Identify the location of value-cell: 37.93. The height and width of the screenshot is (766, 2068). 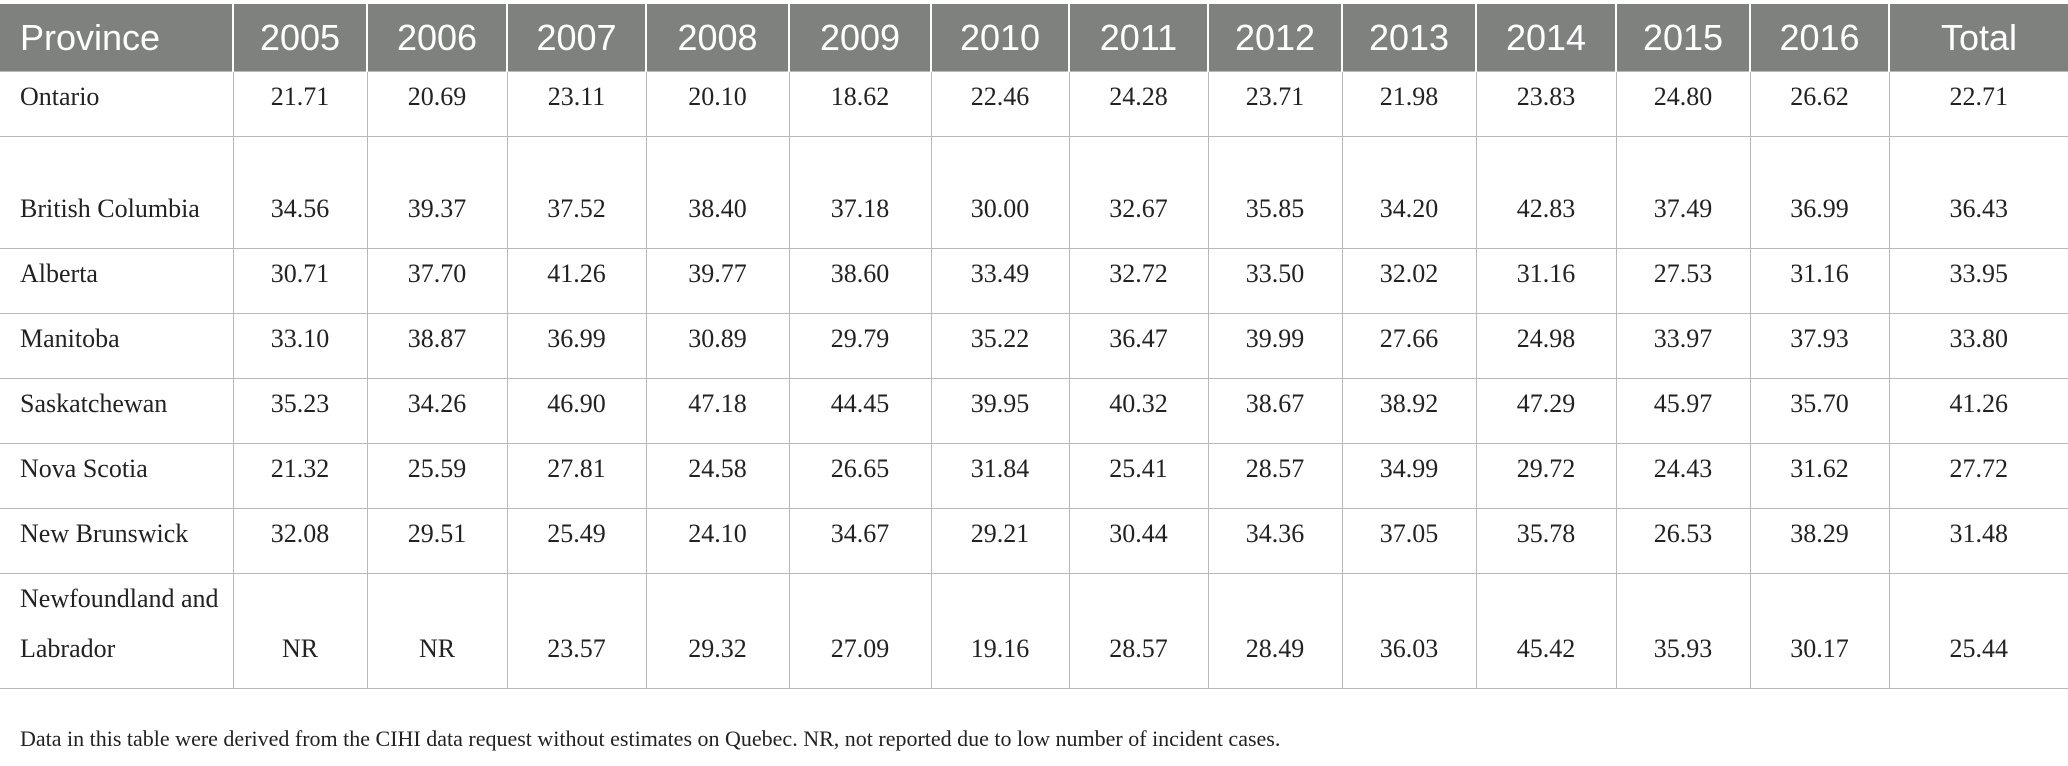
(1819, 346).